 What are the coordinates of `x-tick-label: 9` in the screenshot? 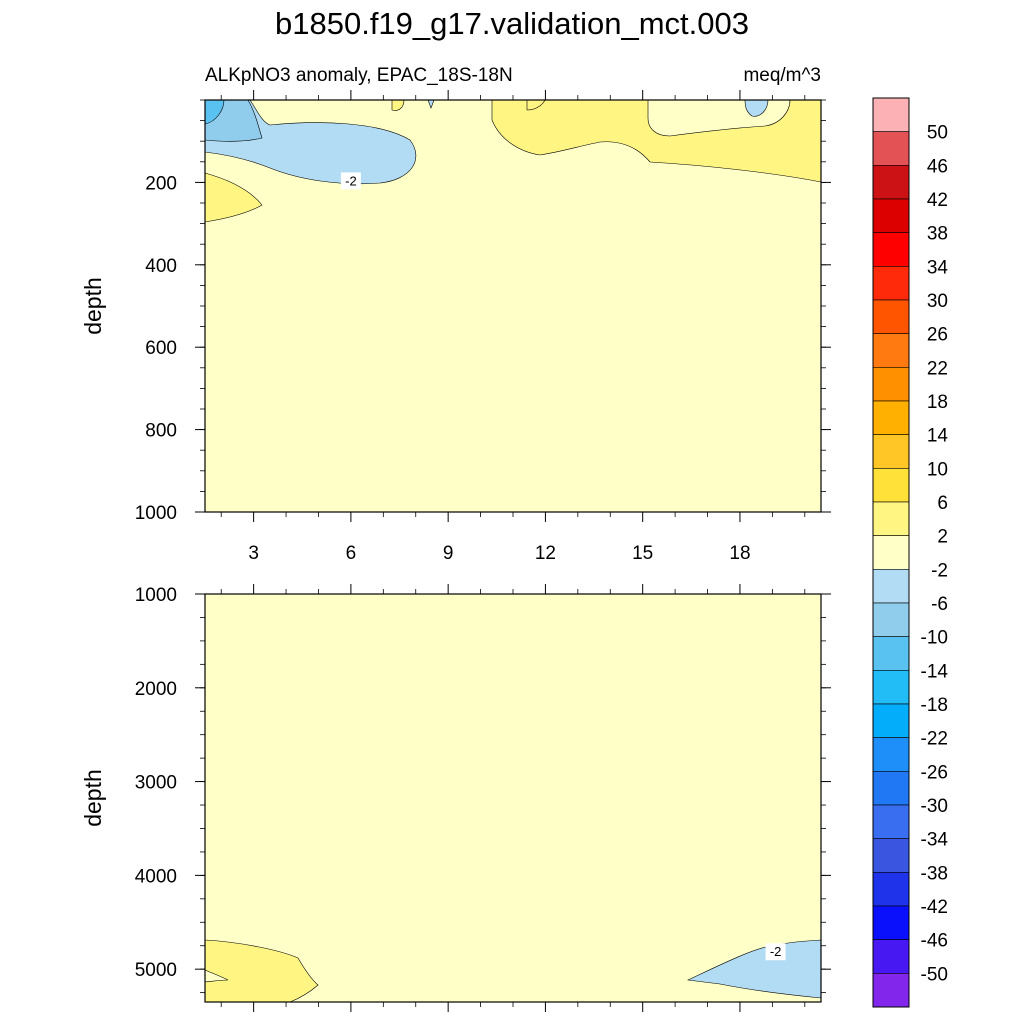 It's located at (448, 553).